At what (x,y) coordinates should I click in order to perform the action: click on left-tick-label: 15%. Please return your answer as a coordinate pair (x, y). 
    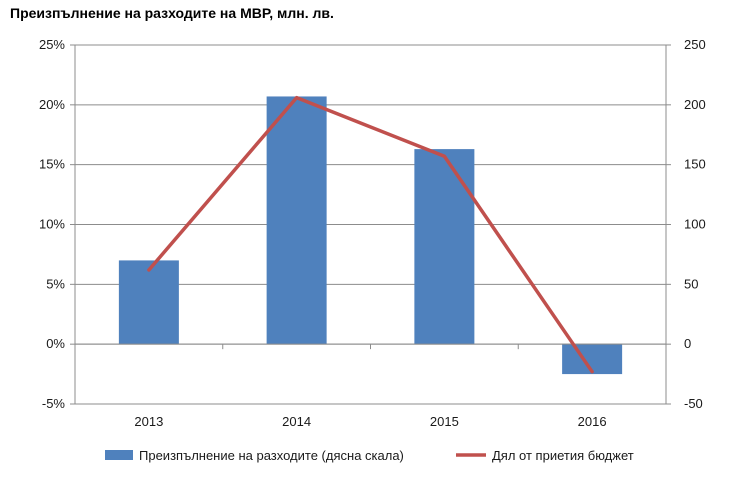
    Looking at the image, I should click on (52, 164).